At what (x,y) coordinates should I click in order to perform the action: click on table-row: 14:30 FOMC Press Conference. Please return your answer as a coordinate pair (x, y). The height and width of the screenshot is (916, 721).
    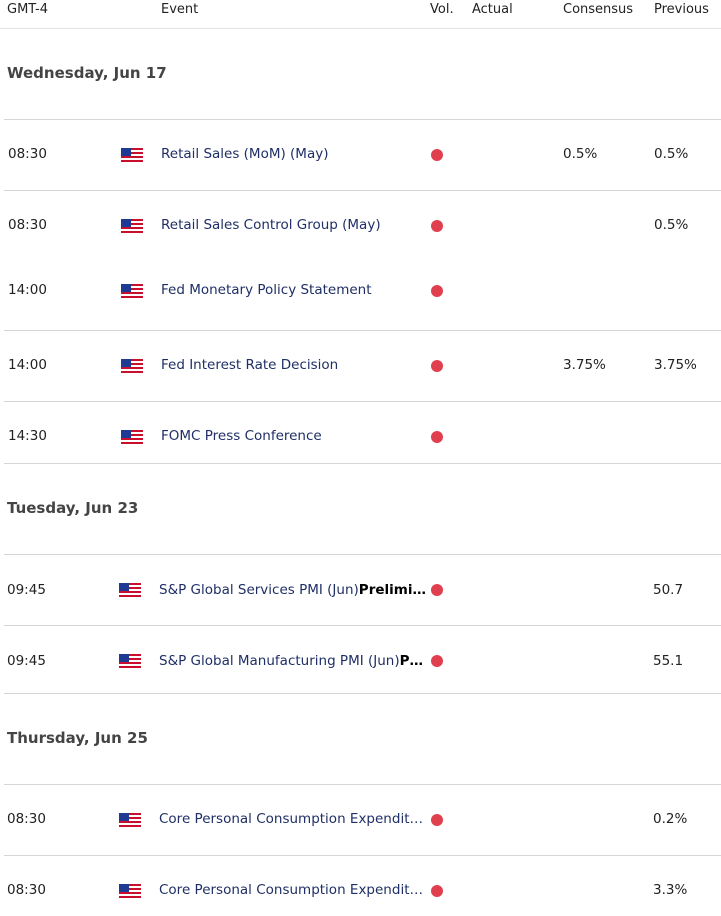
    Looking at the image, I should click on (360, 432).